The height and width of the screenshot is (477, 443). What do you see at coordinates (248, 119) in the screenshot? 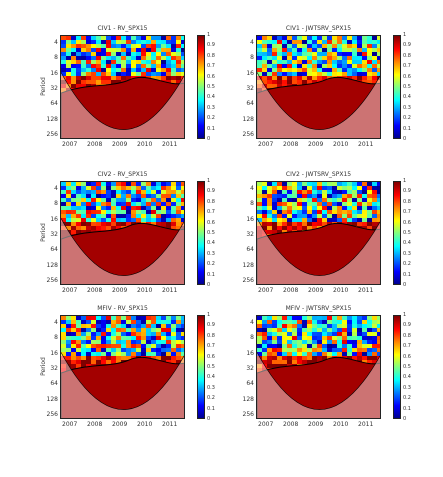
I see `y-tick-label: 128` at bounding box center [248, 119].